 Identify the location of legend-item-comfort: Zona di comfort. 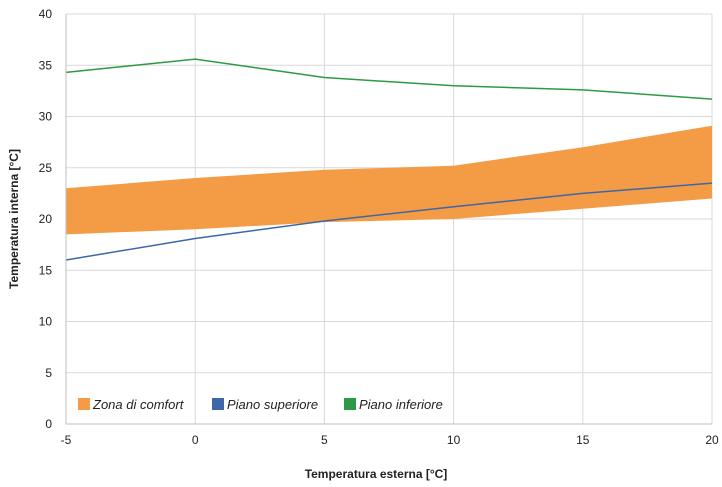
(131, 404).